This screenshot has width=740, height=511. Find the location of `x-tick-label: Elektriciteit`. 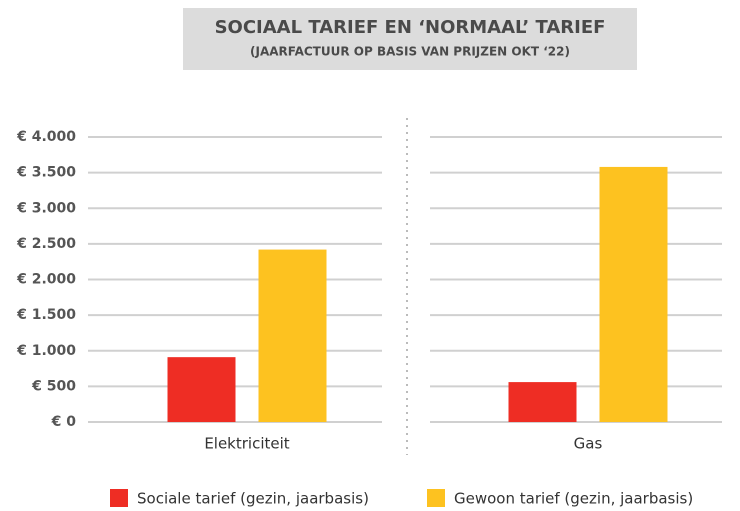

x-tick-label: Elektriciteit is located at coordinates (246, 444).